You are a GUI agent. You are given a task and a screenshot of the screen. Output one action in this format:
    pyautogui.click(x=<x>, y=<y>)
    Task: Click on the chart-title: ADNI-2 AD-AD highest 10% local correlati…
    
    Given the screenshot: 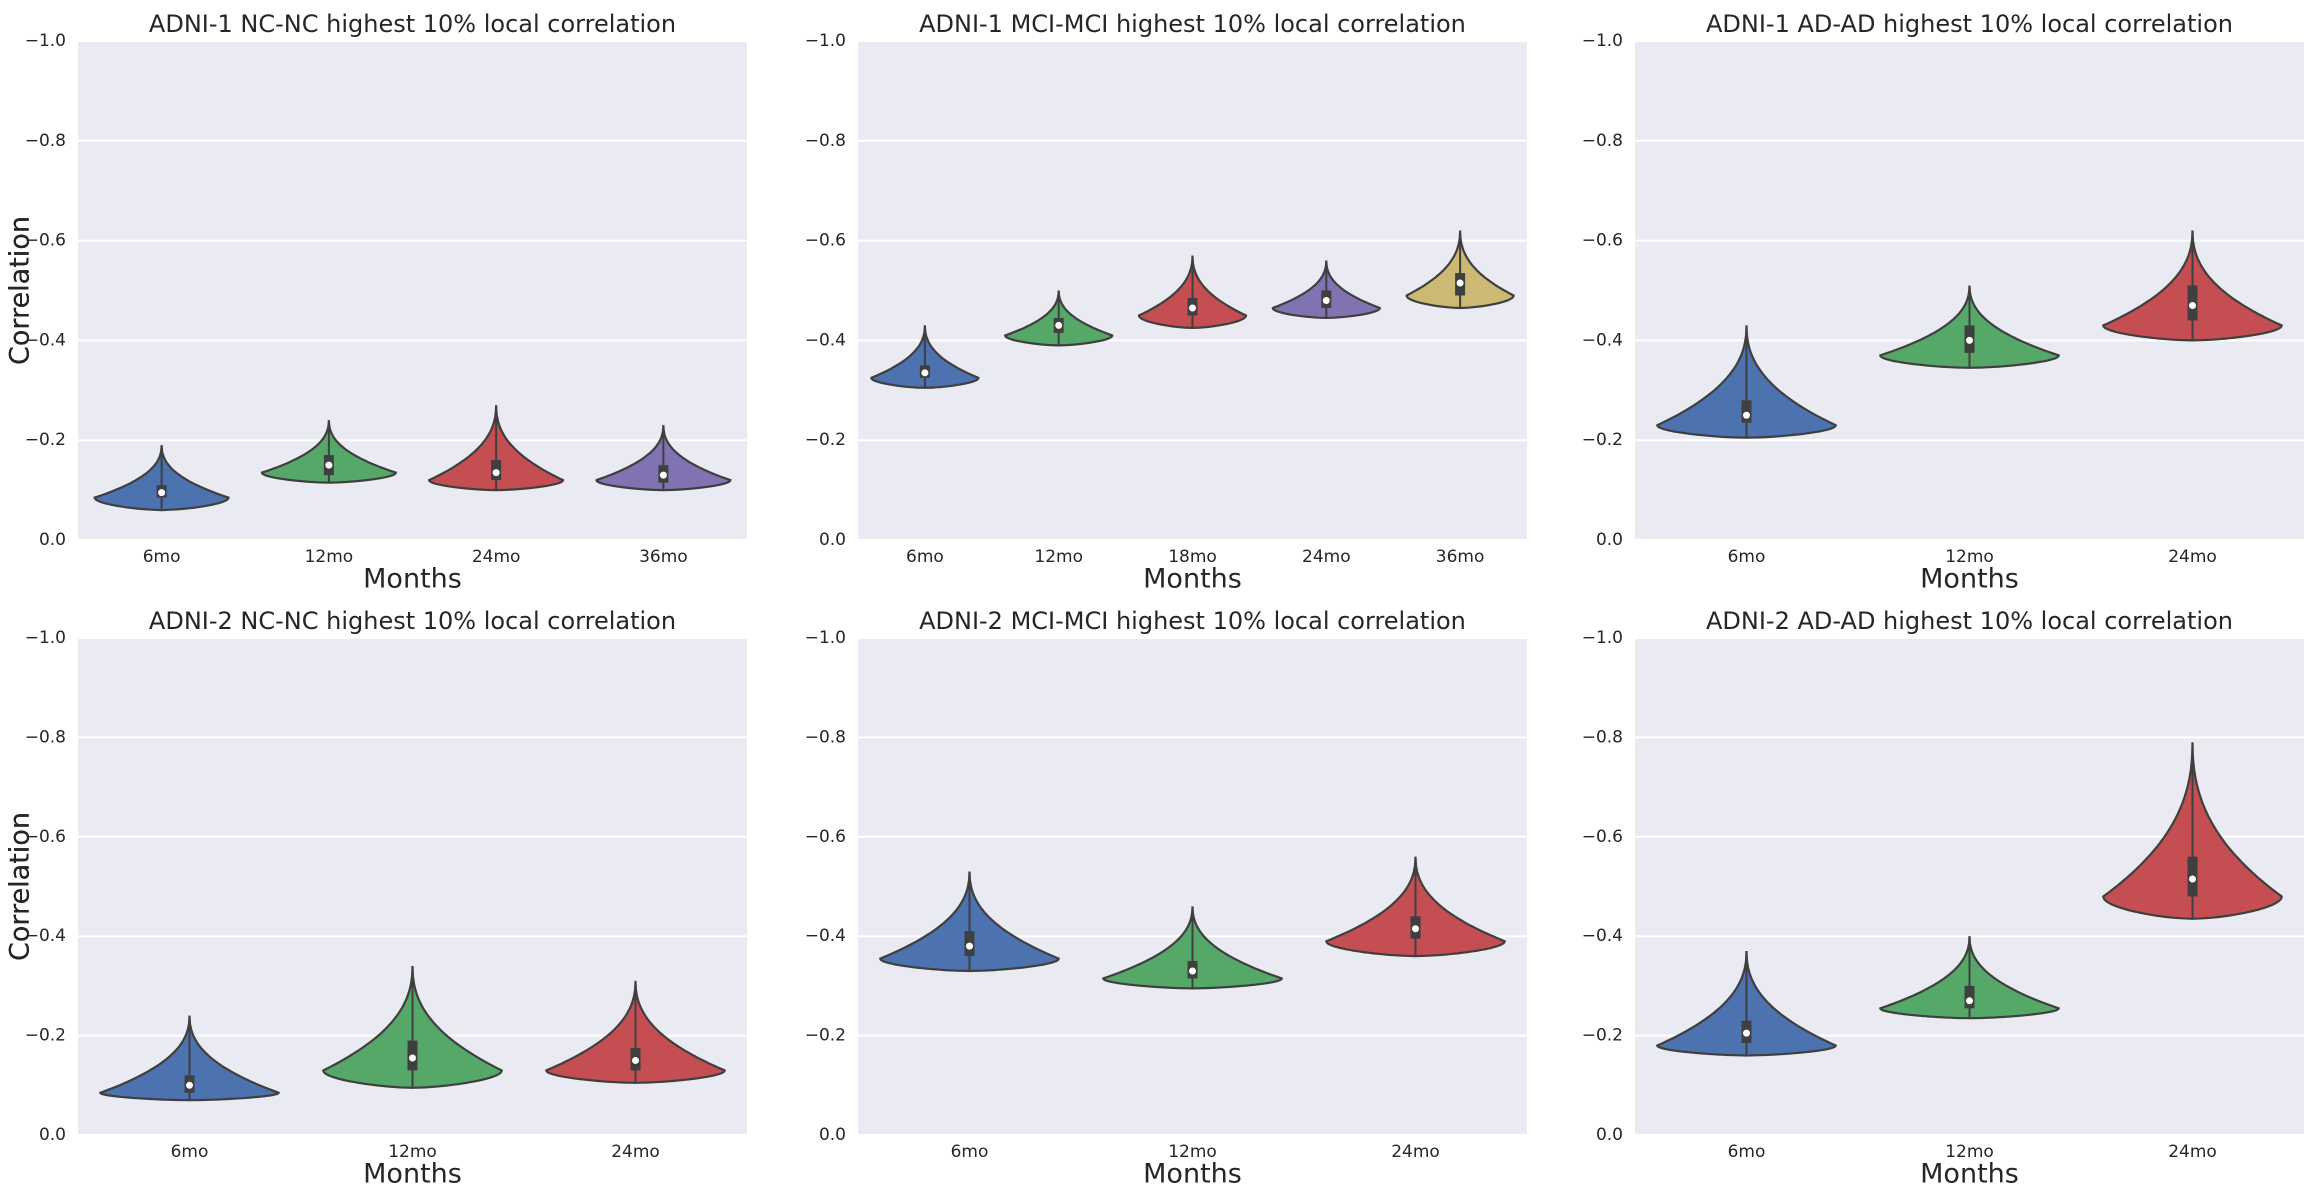 What is the action you would take?
    pyautogui.click(x=1969, y=621)
    